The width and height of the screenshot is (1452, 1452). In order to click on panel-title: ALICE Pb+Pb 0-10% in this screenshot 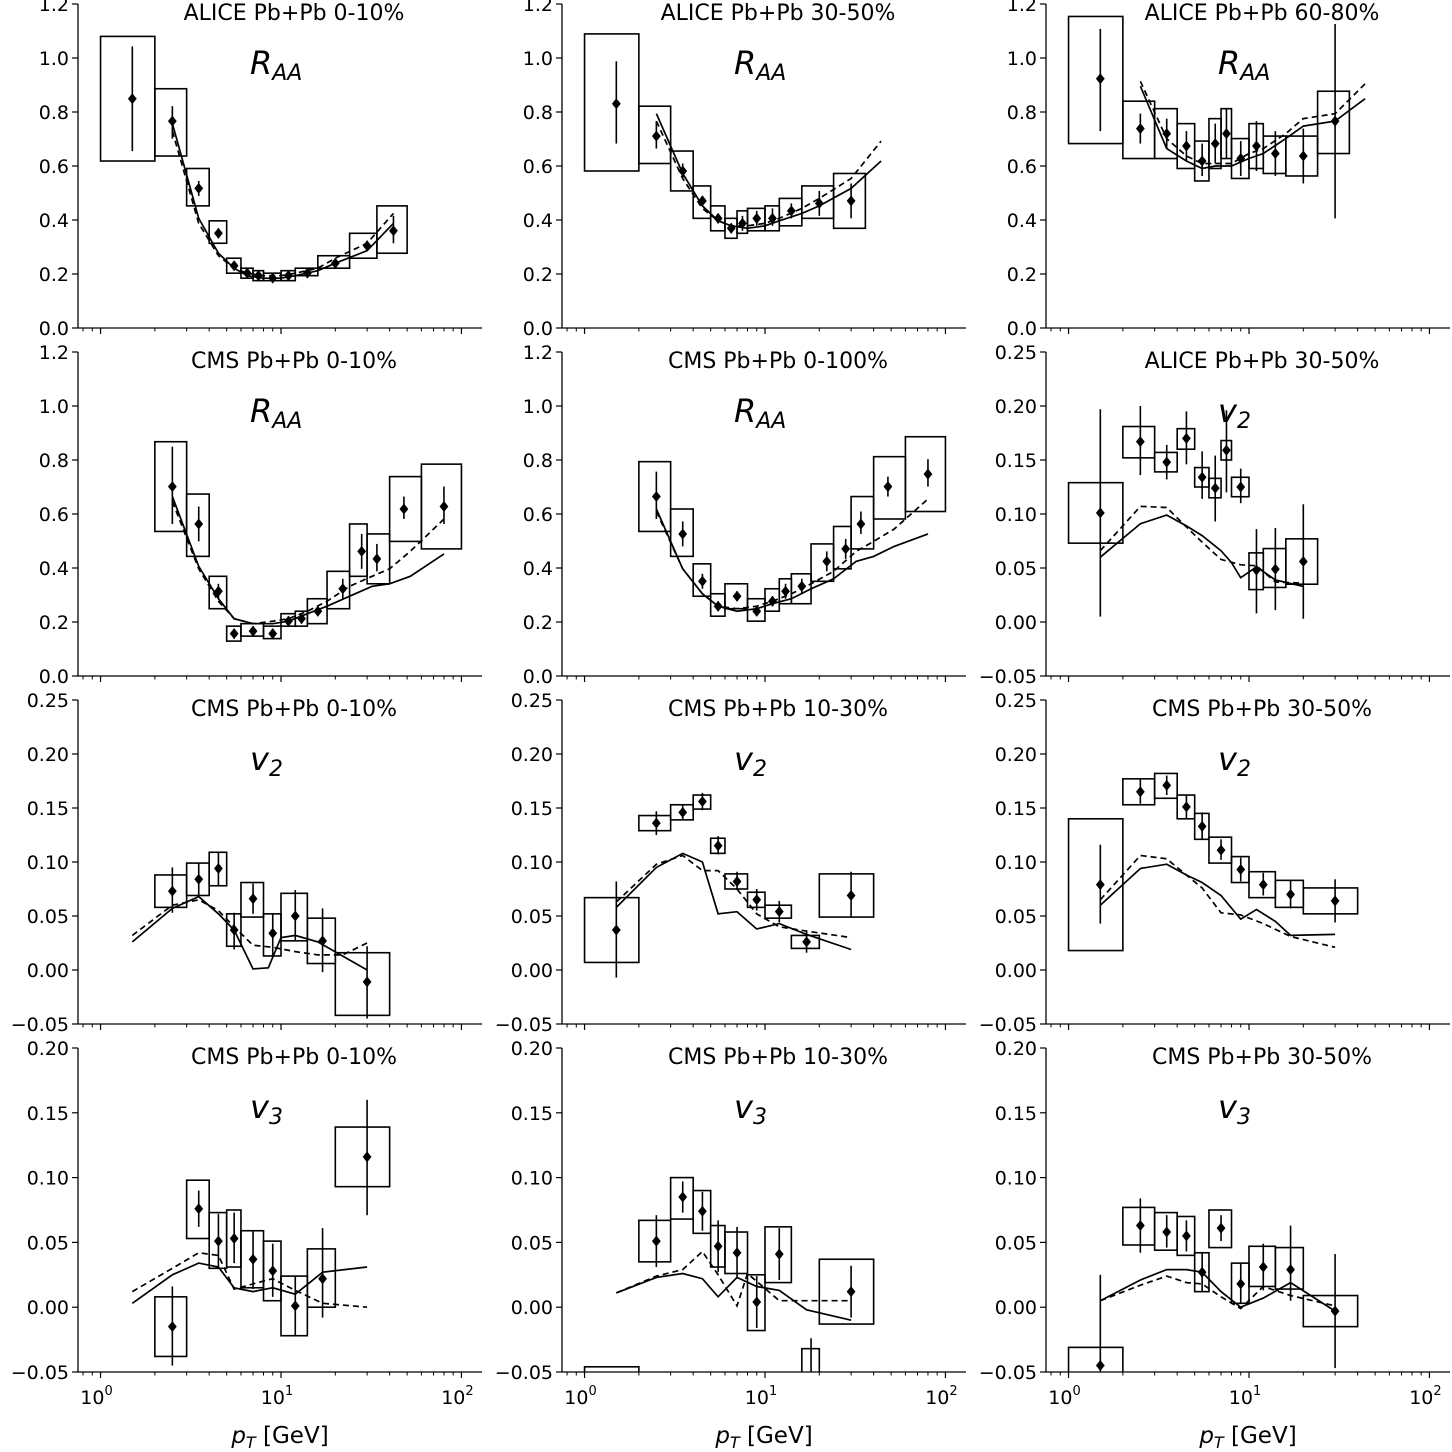, I will do `click(294, 13)`.